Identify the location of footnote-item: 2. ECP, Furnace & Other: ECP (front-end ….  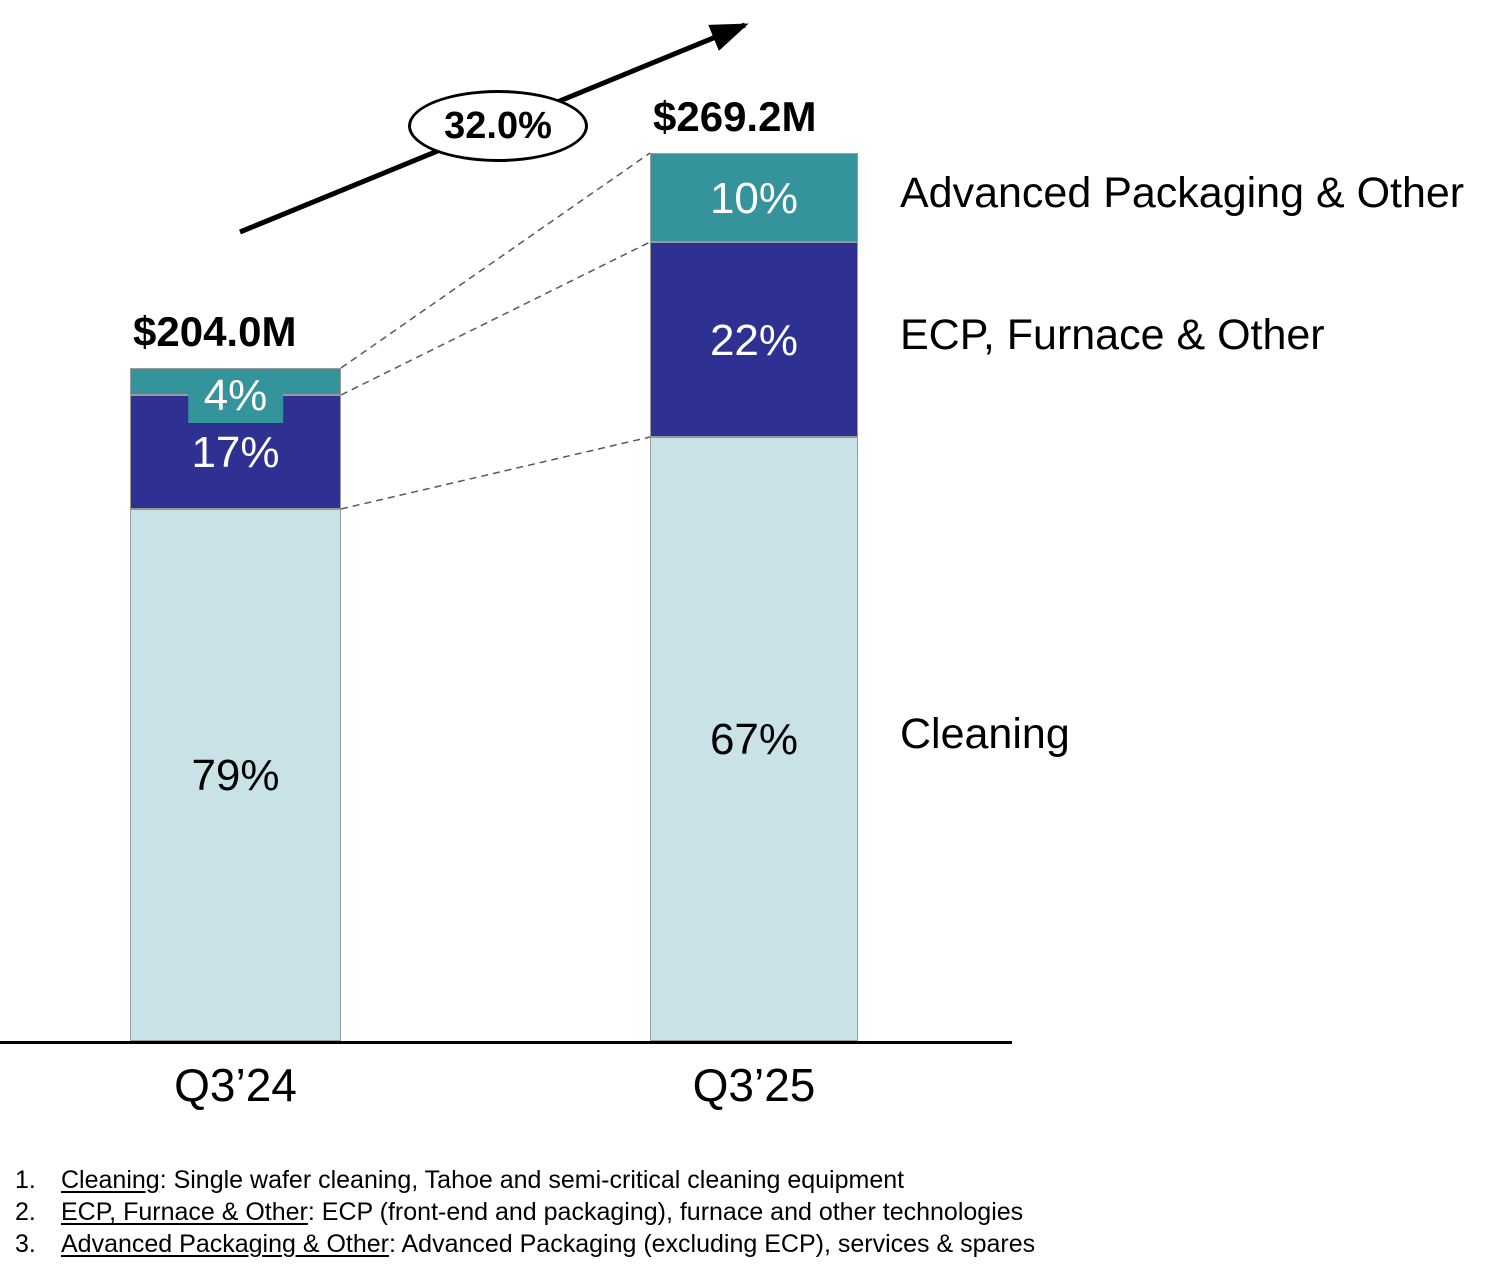
(525, 1214).